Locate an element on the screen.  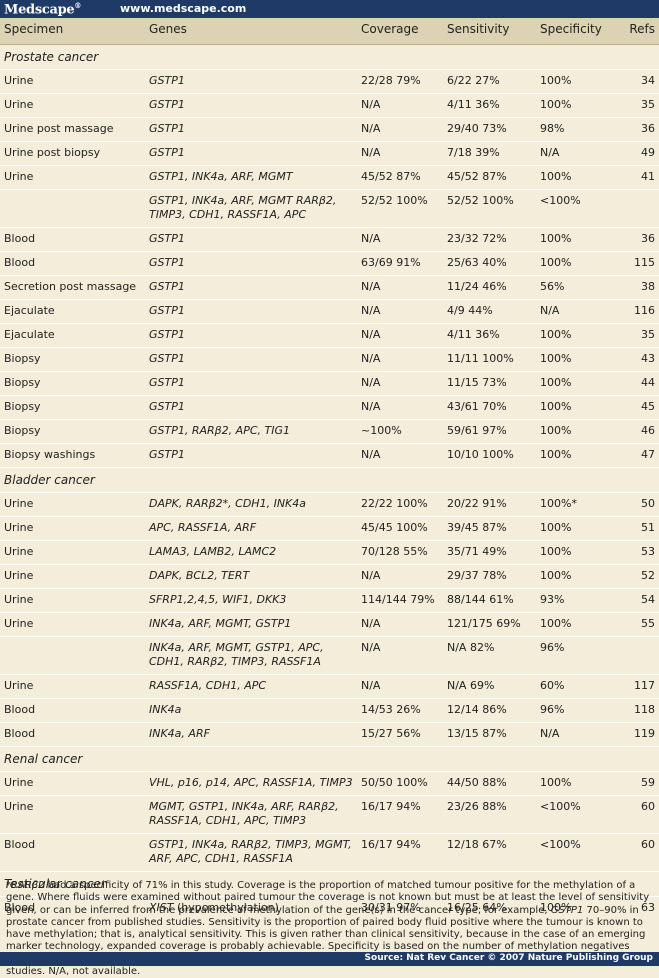
cell-refs: 36 is located at coordinates (636, 239).